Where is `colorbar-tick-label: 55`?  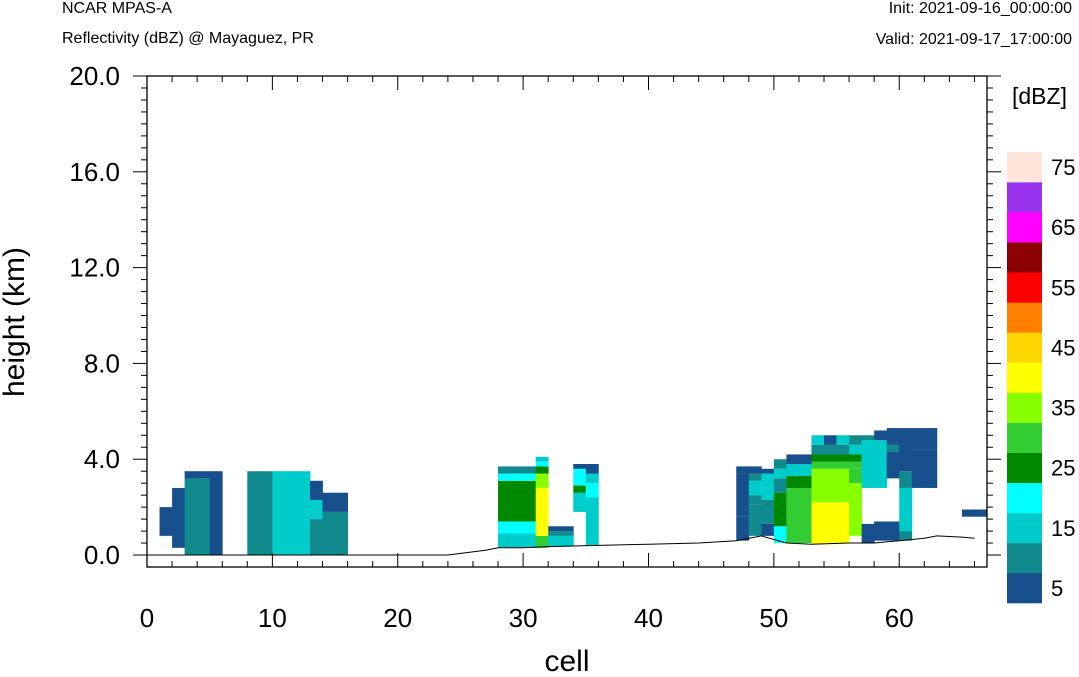
colorbar-tick-label: 55 is located at coordinates (1063, 287).